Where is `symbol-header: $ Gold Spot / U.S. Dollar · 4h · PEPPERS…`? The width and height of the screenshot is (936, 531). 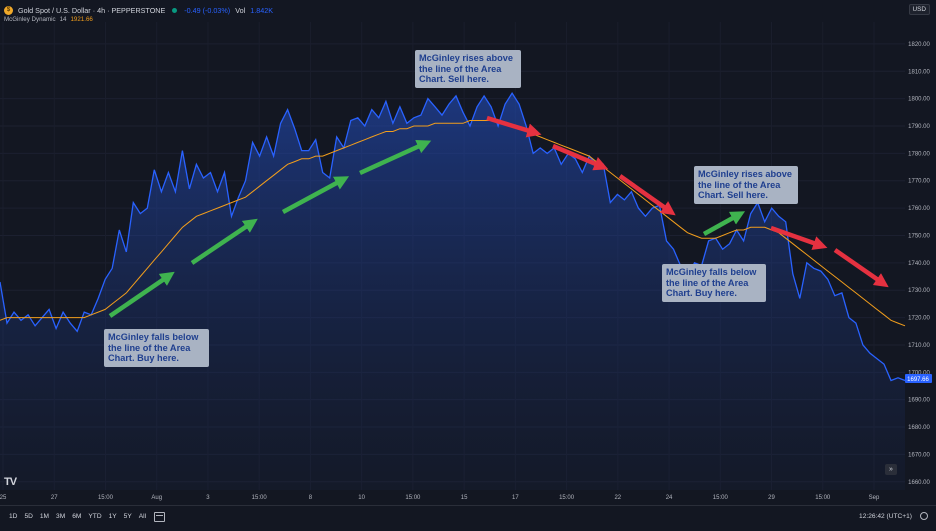 symbol-header: $ Gold Spot / U.S. Dollar · 4h · PEPPERS… is located at coordinates (138, 10).